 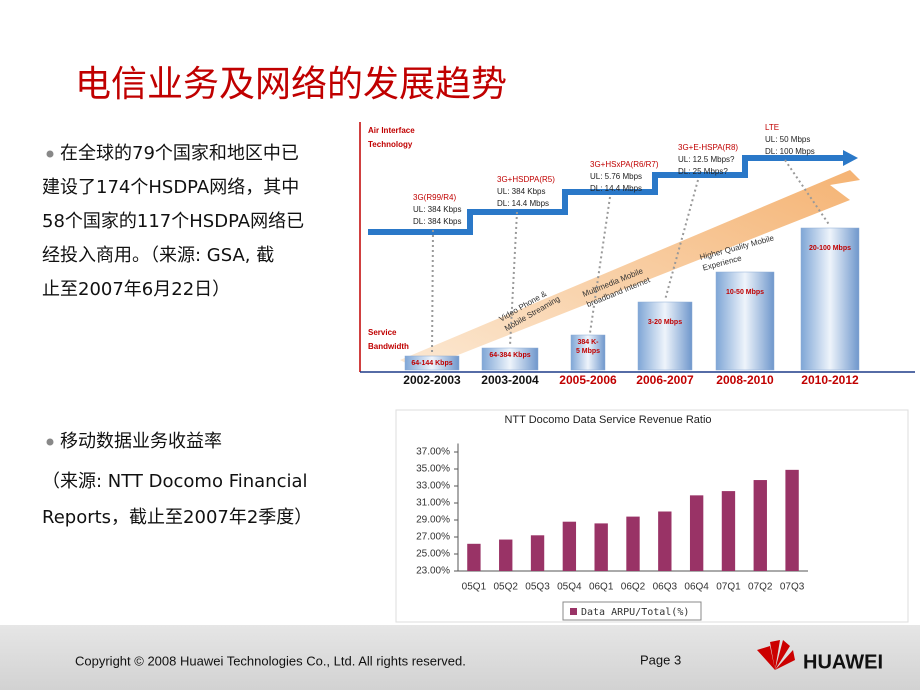 What do you see at coordinates (433, 452) in the screenshot?
I see `y-tick-label: 37.00%` at bounding box center [433, 452].